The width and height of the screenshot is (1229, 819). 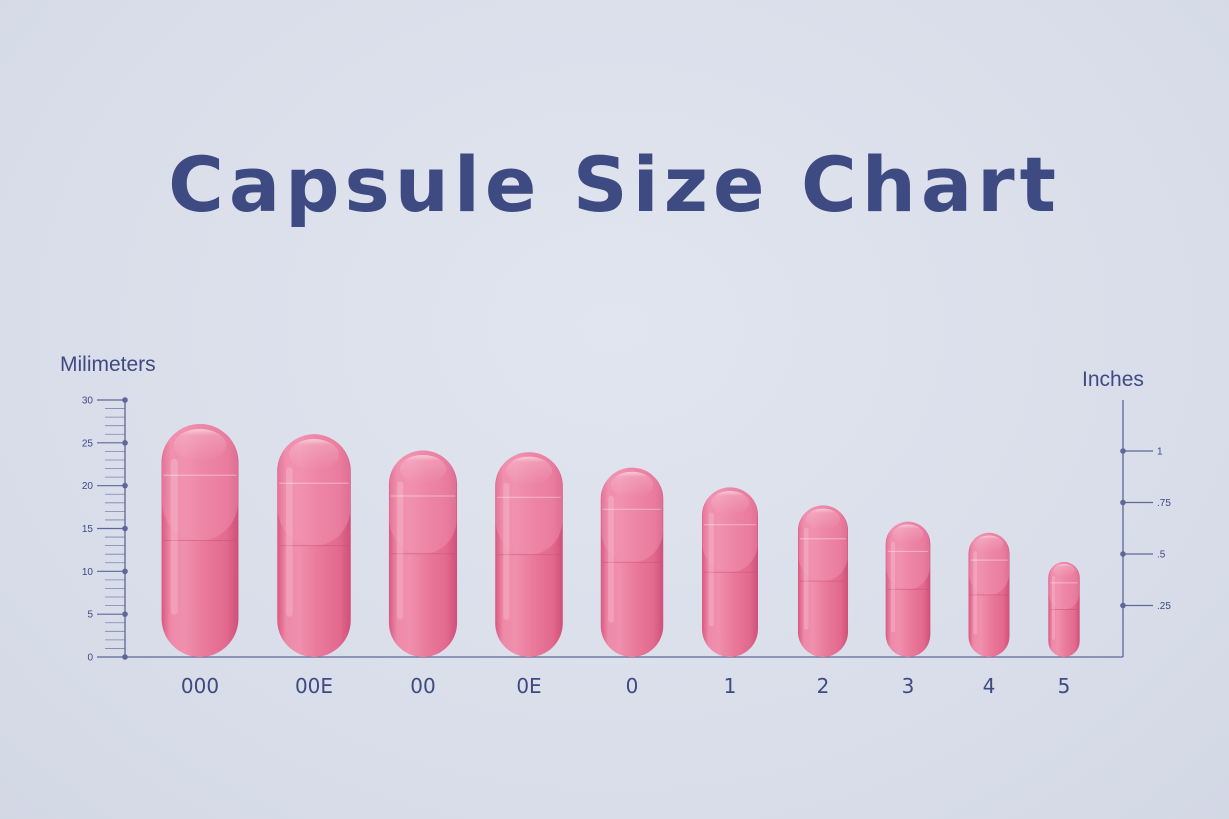 What do you see at coordinates (422, 686) in the screenshot?
I see `category-label: 00` at bounding box center [422, 686].